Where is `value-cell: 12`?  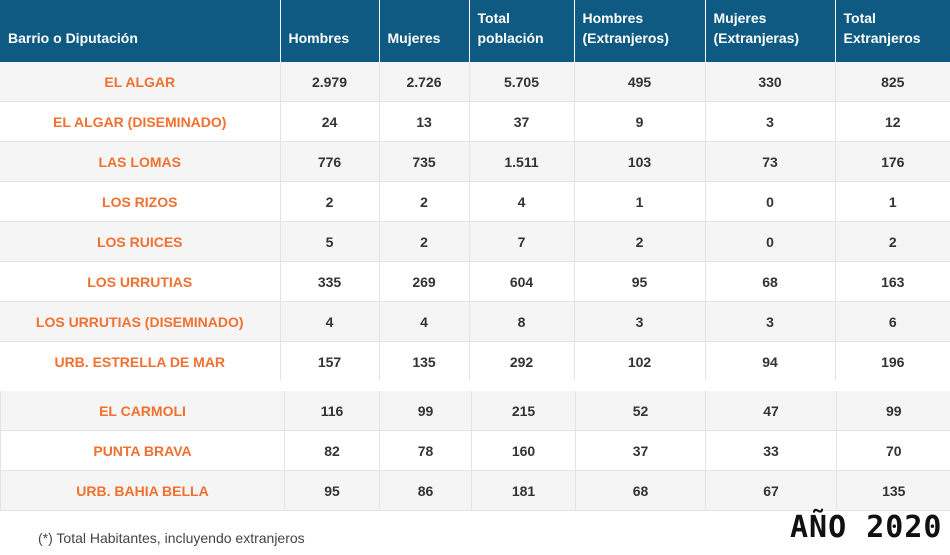 value-cell: 12 is located at coordinates (892, 121).